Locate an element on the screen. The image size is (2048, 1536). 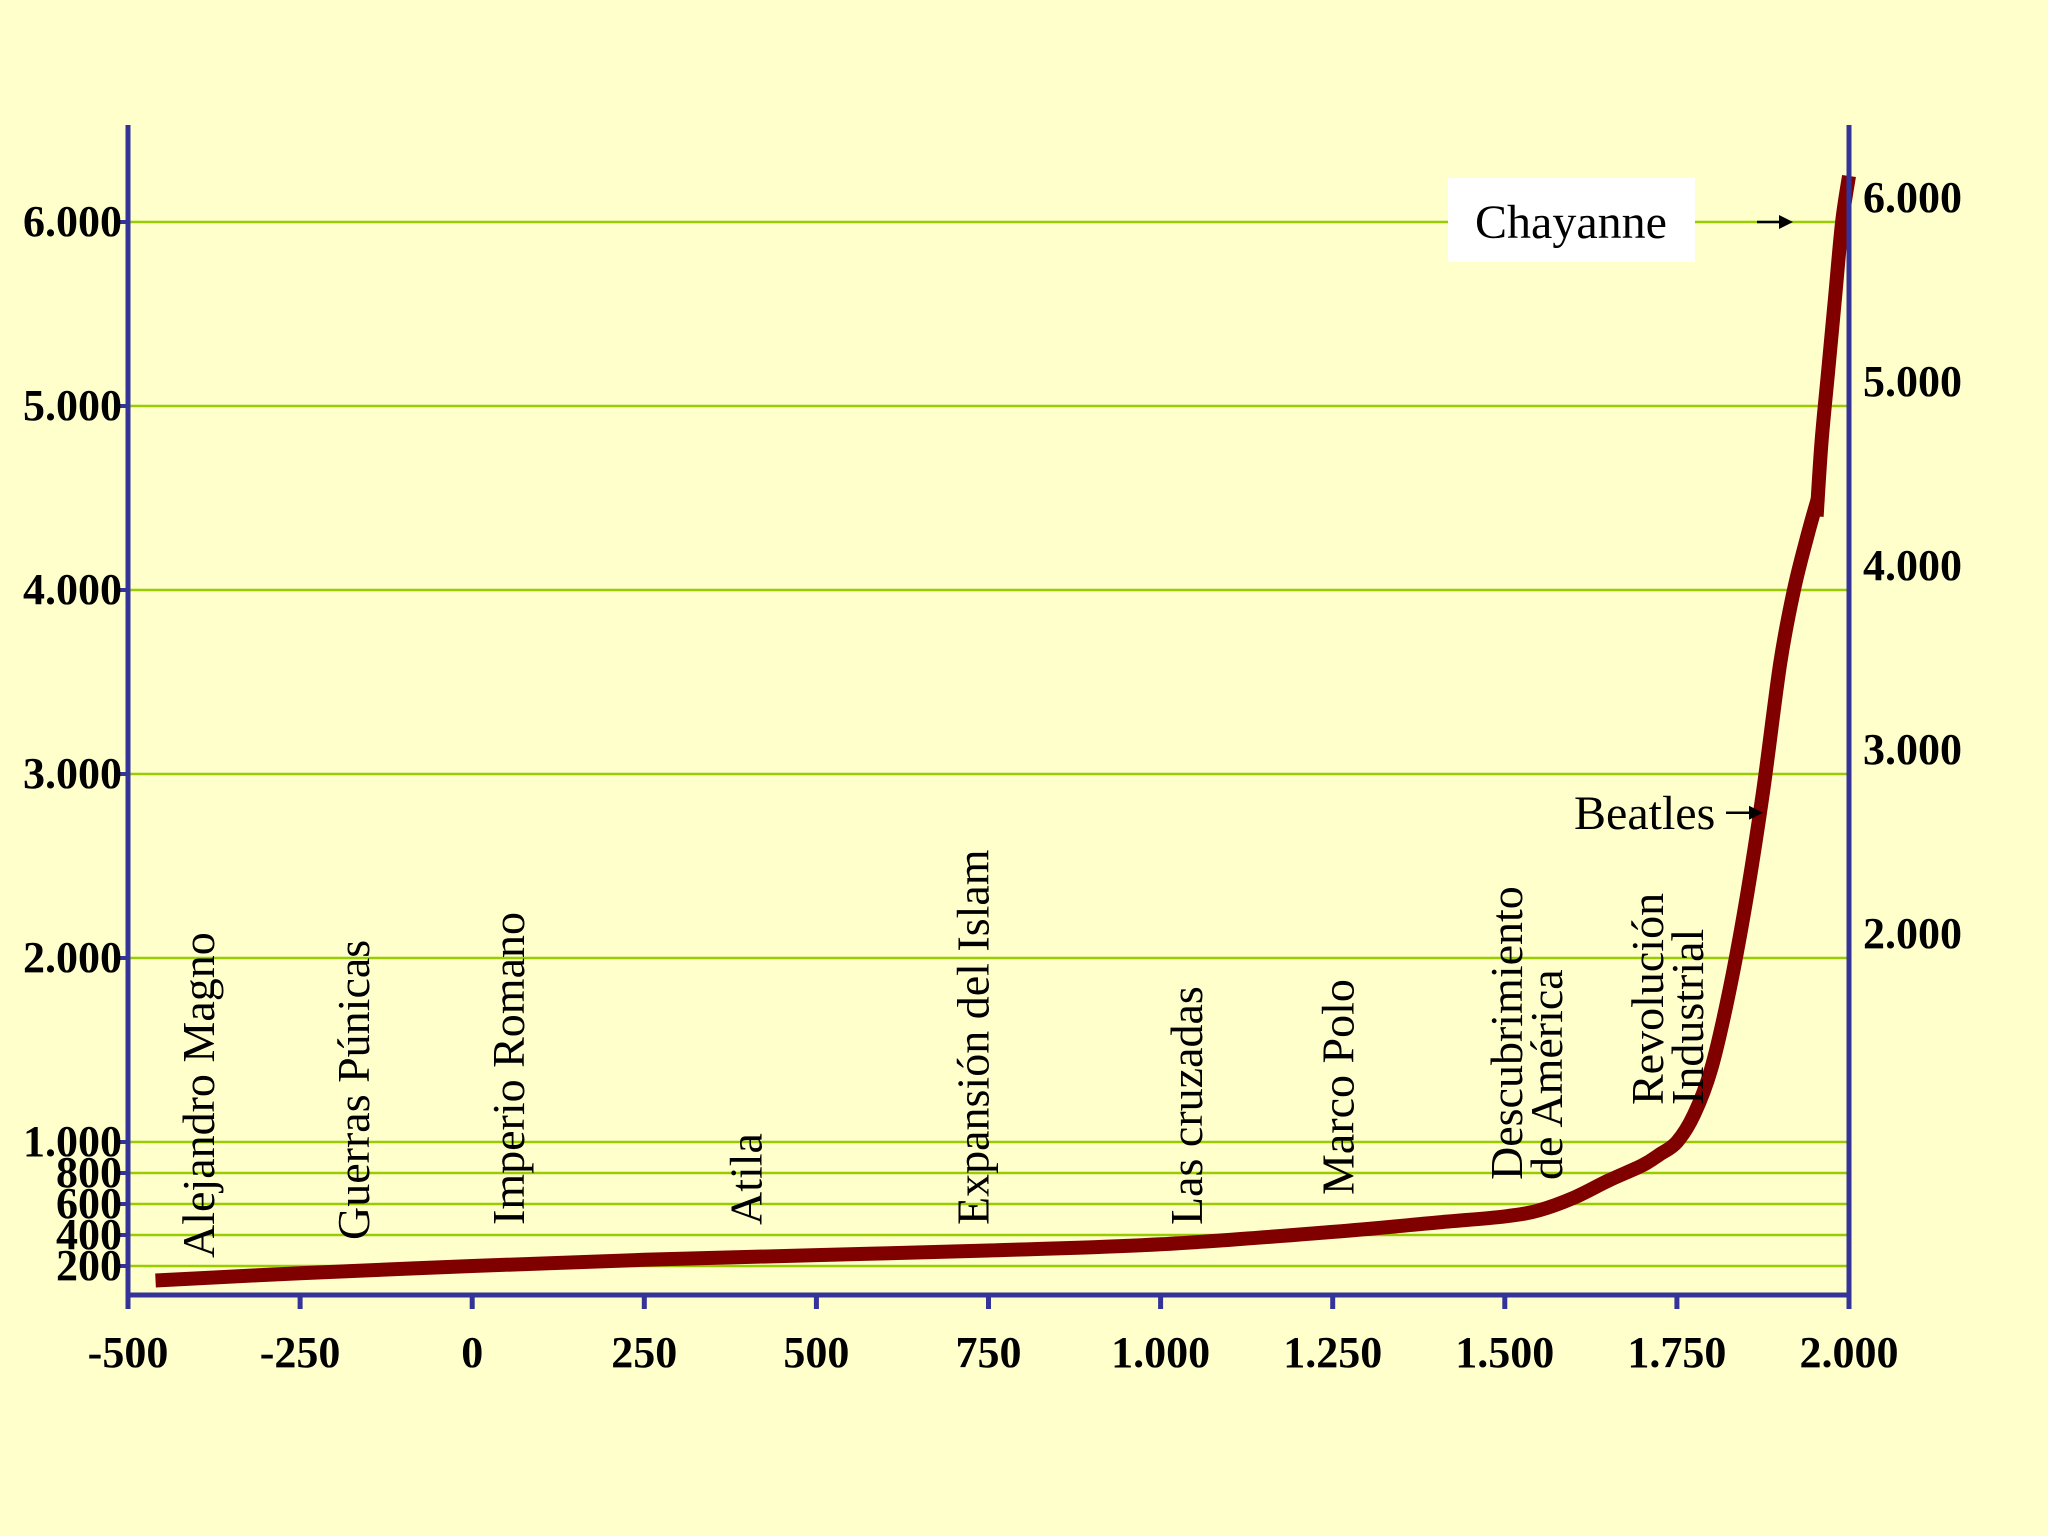
chayanne-arrow-head is located at coordinates (1786, 222).